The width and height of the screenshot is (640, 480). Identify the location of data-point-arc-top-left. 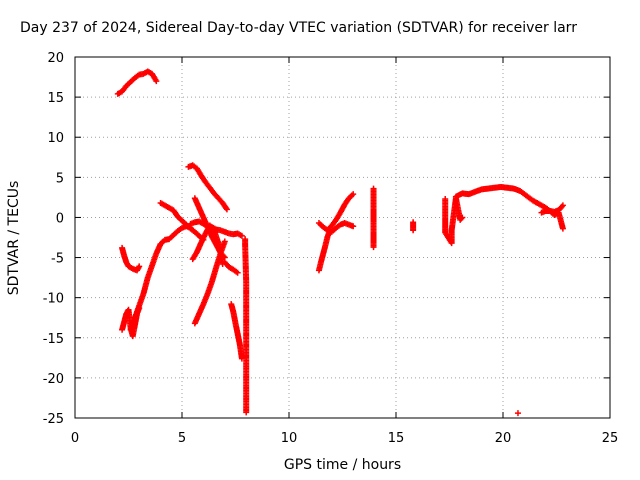
(156, 81).